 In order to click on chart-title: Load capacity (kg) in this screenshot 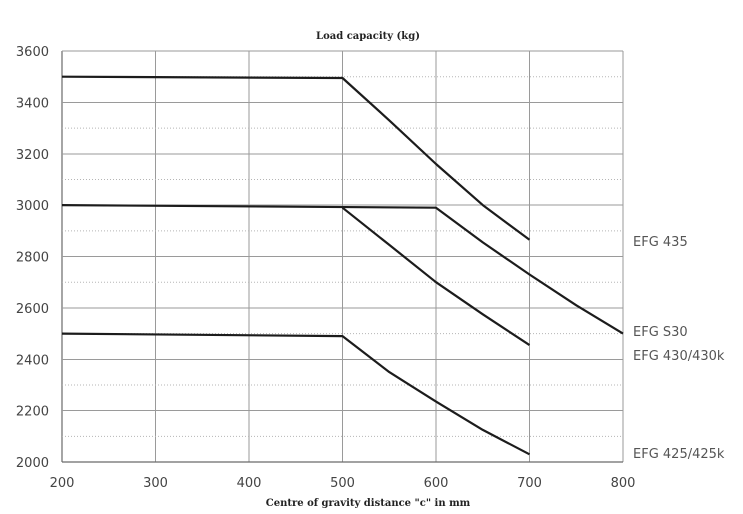, I will do `click(368, 36)`.